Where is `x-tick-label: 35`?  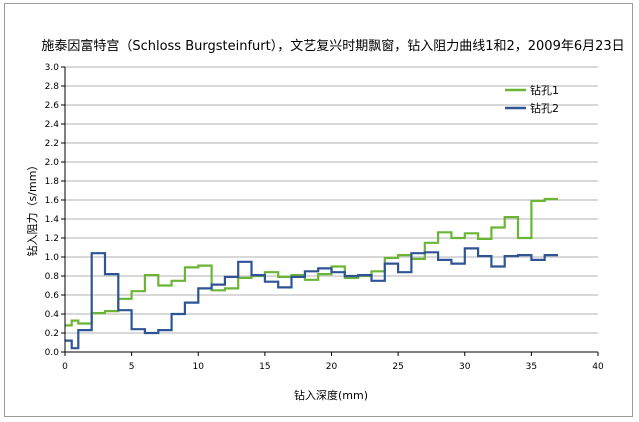 x-tick-label: 35 is located at coordinates (531, 367).